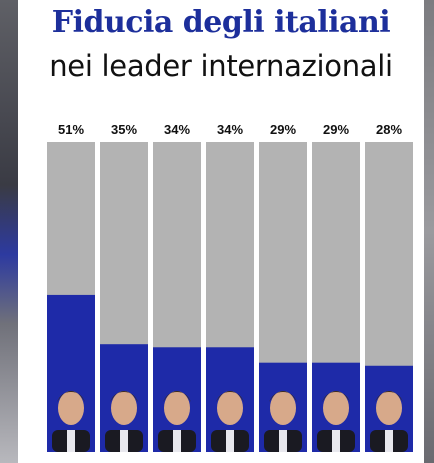 The image size is (434, 463). What do you see at coordinates (9, 231) in the screenshot?
I see `background-edge-left` at bounding box center [9, 231].